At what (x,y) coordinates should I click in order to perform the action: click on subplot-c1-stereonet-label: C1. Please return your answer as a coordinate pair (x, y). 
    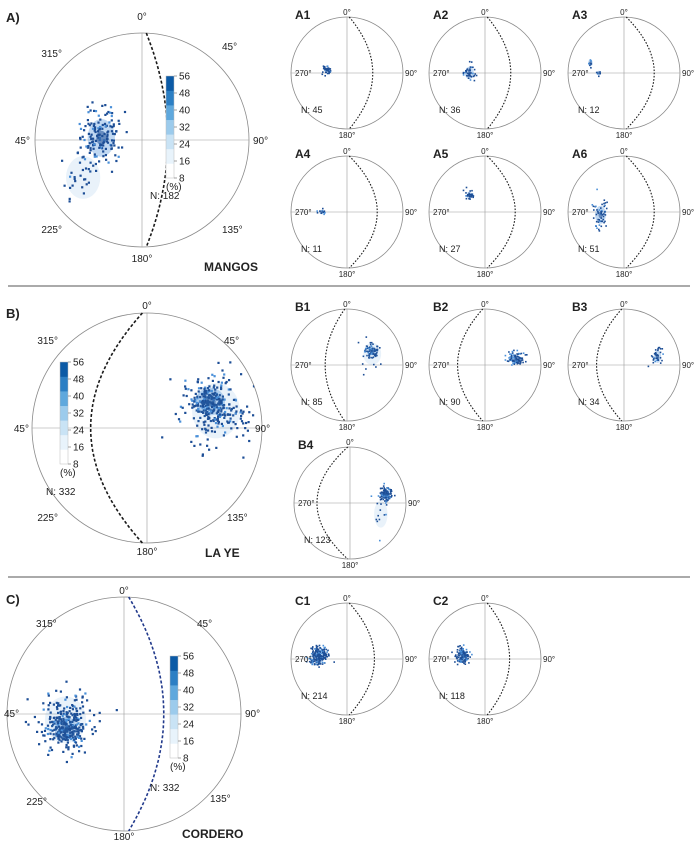
    Looking at the image, I should click on (303, 601).